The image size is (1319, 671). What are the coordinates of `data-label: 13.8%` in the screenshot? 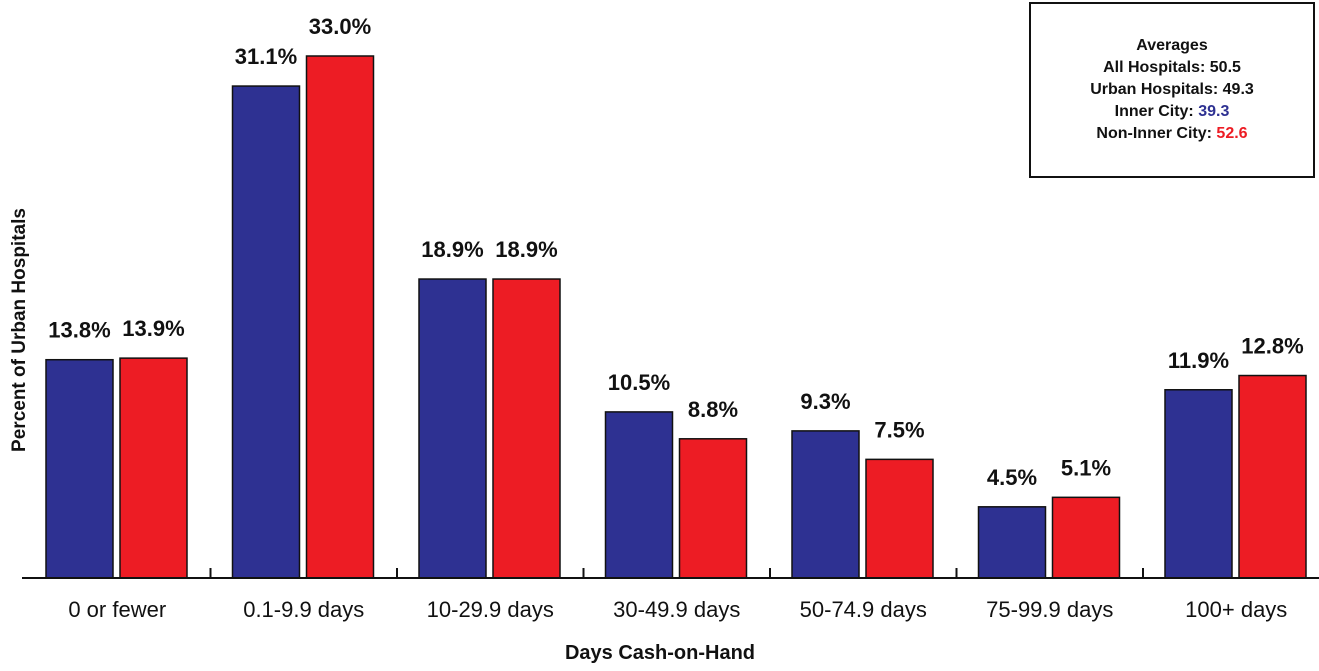 It's located at (79, 330).